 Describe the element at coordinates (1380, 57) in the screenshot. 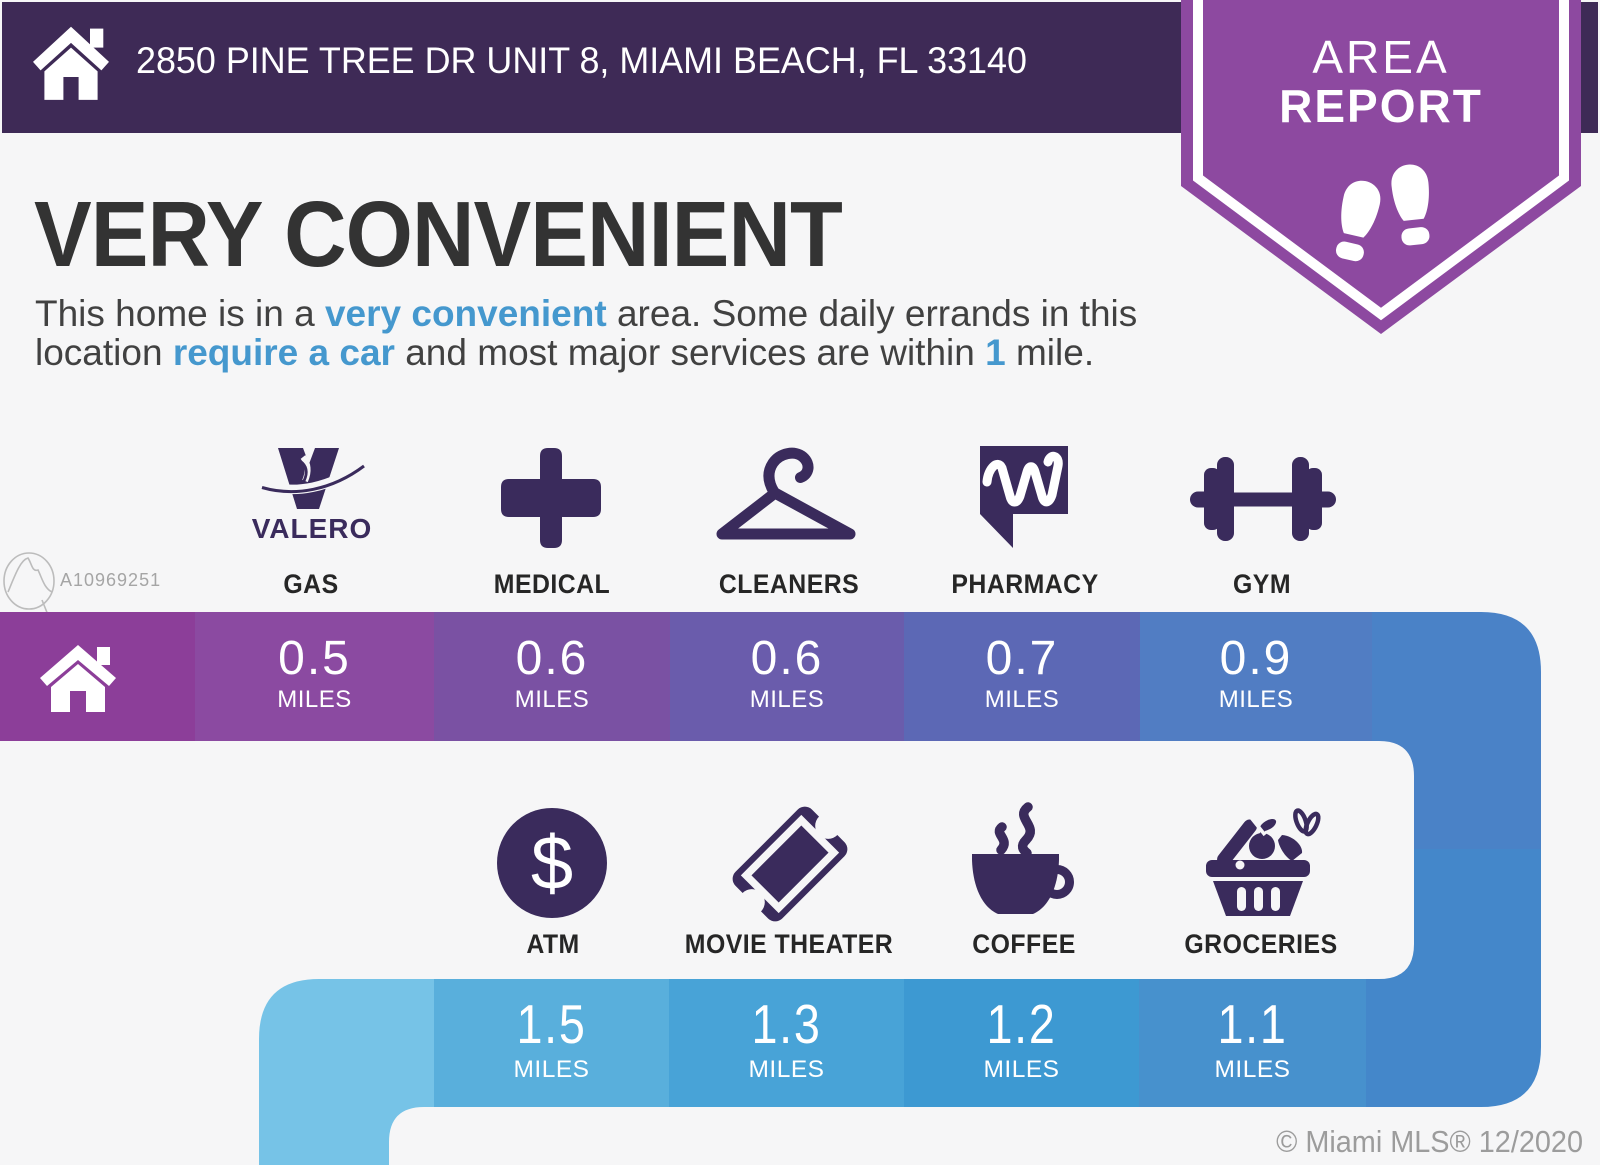

I see `svg-text: AREA` at that location.